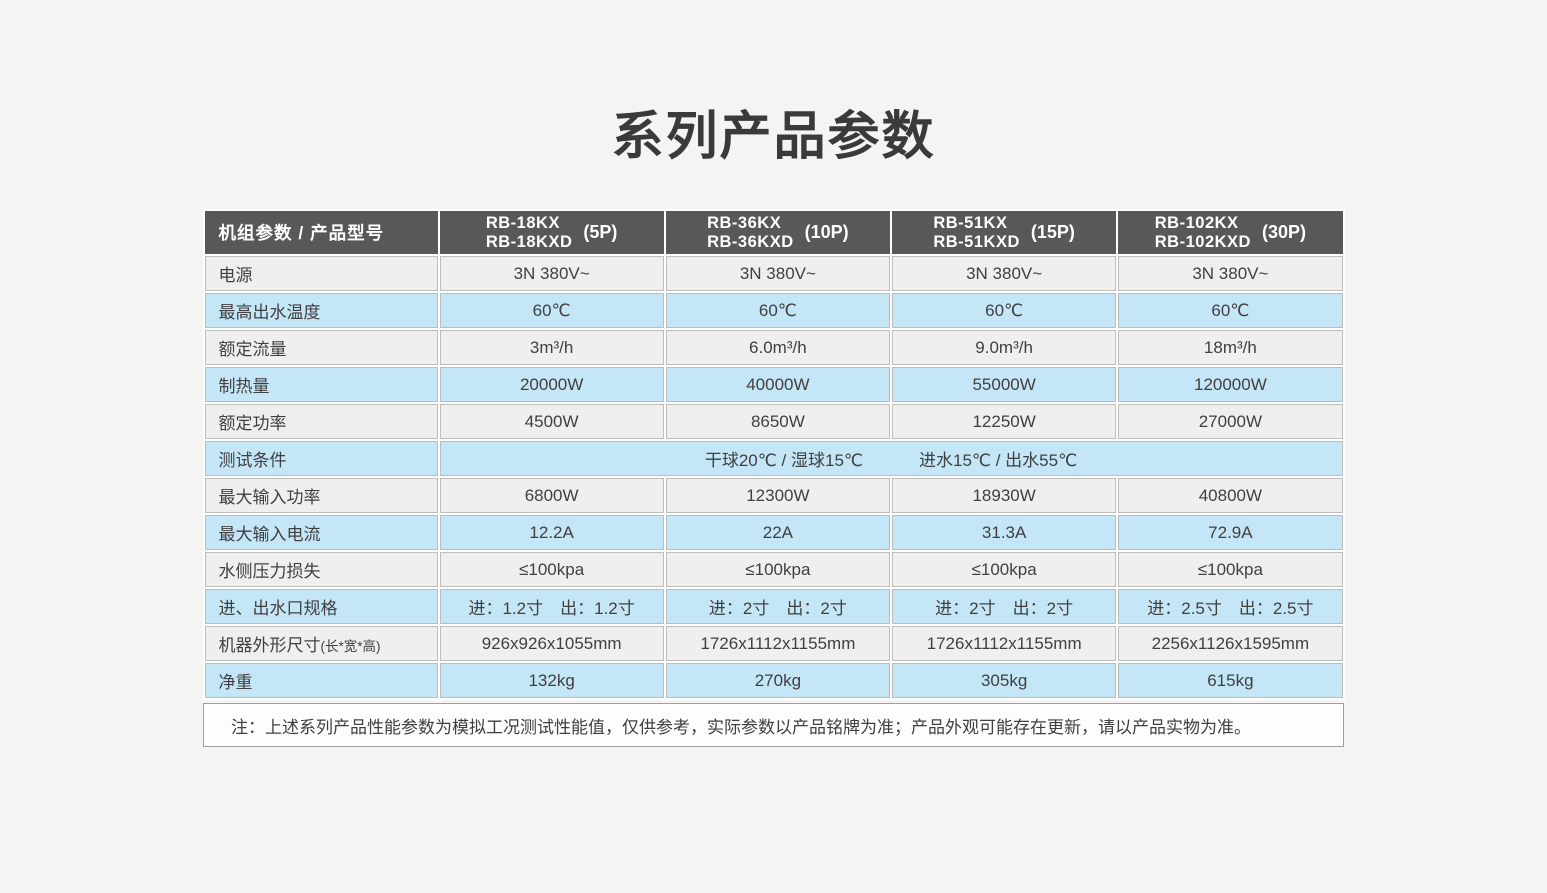 The width and height of the screenshot is (1547, 893). I want to click on corner-header: 机组参数 / 产品型号, so click(321, 232).